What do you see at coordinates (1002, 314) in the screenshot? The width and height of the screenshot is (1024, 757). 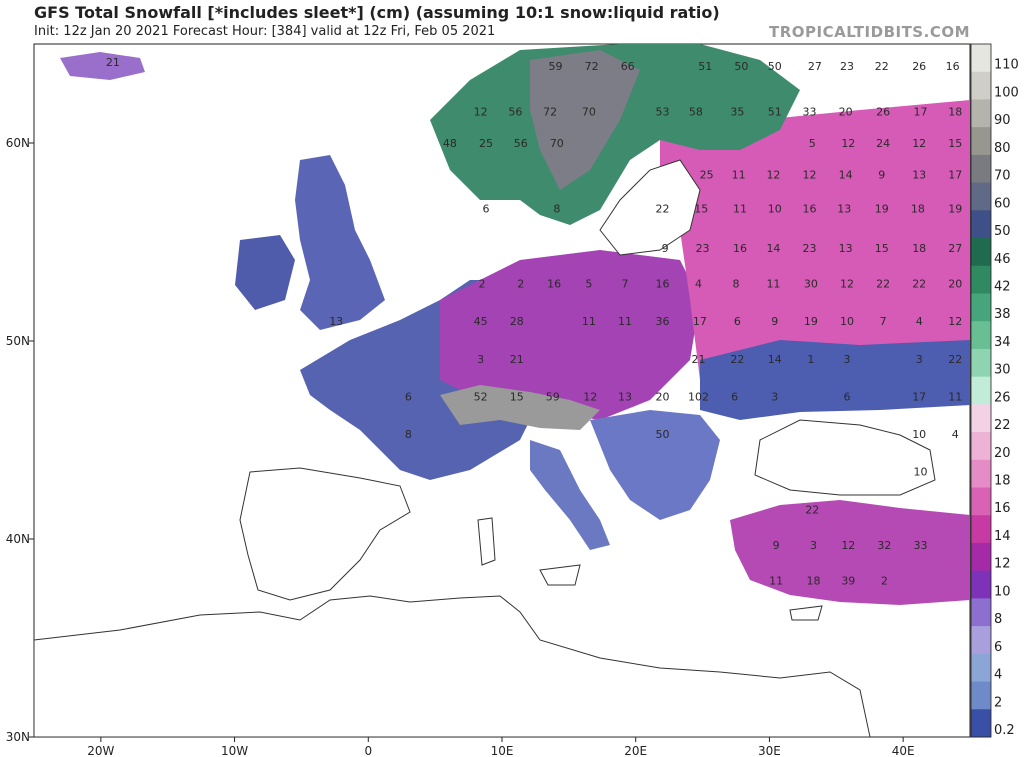 I see `legend-label: 38` at bounding box center [1002, 314].